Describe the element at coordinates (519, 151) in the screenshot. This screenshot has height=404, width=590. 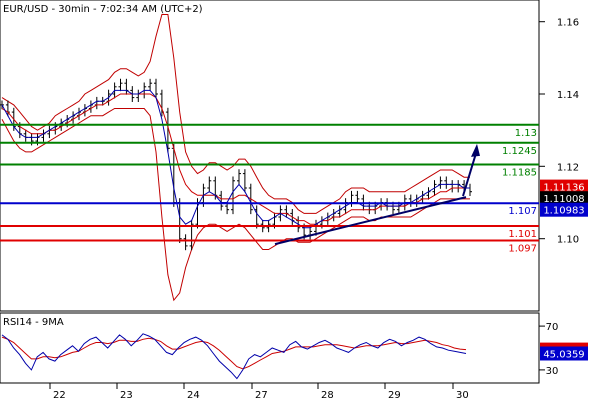
I see `level-label: 1.1245` at that location.